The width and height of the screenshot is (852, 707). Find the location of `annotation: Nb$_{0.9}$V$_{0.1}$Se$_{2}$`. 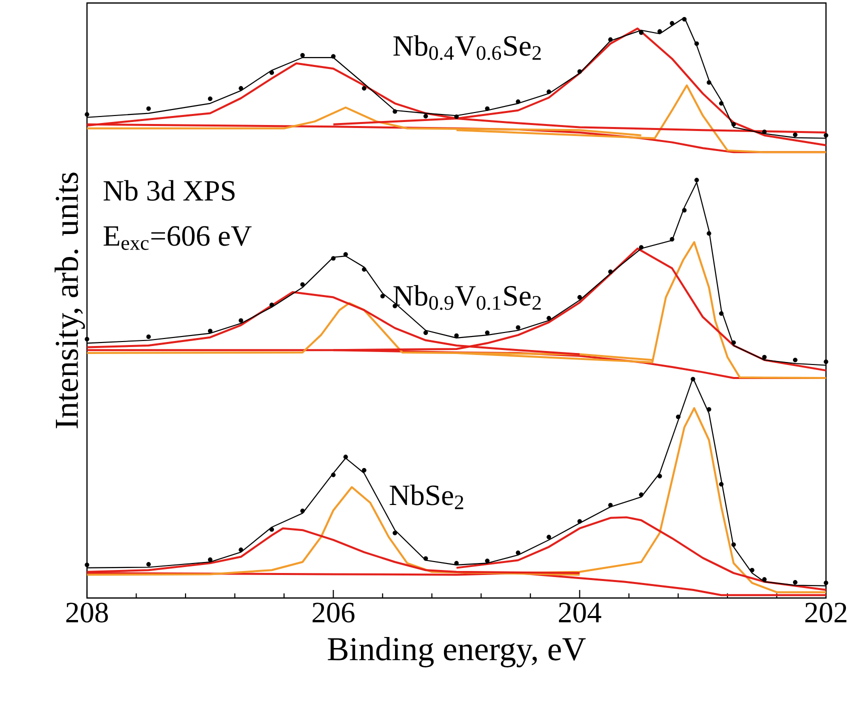

annotation: Nb$_{0.9}$V$_{0.1}$Se$_{2}$ is located at coordinates (467, 297).